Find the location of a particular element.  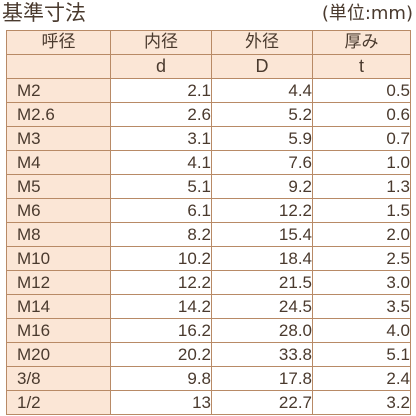

inner-diameter-cell: 3.1 is located at coordinates (161, 138).